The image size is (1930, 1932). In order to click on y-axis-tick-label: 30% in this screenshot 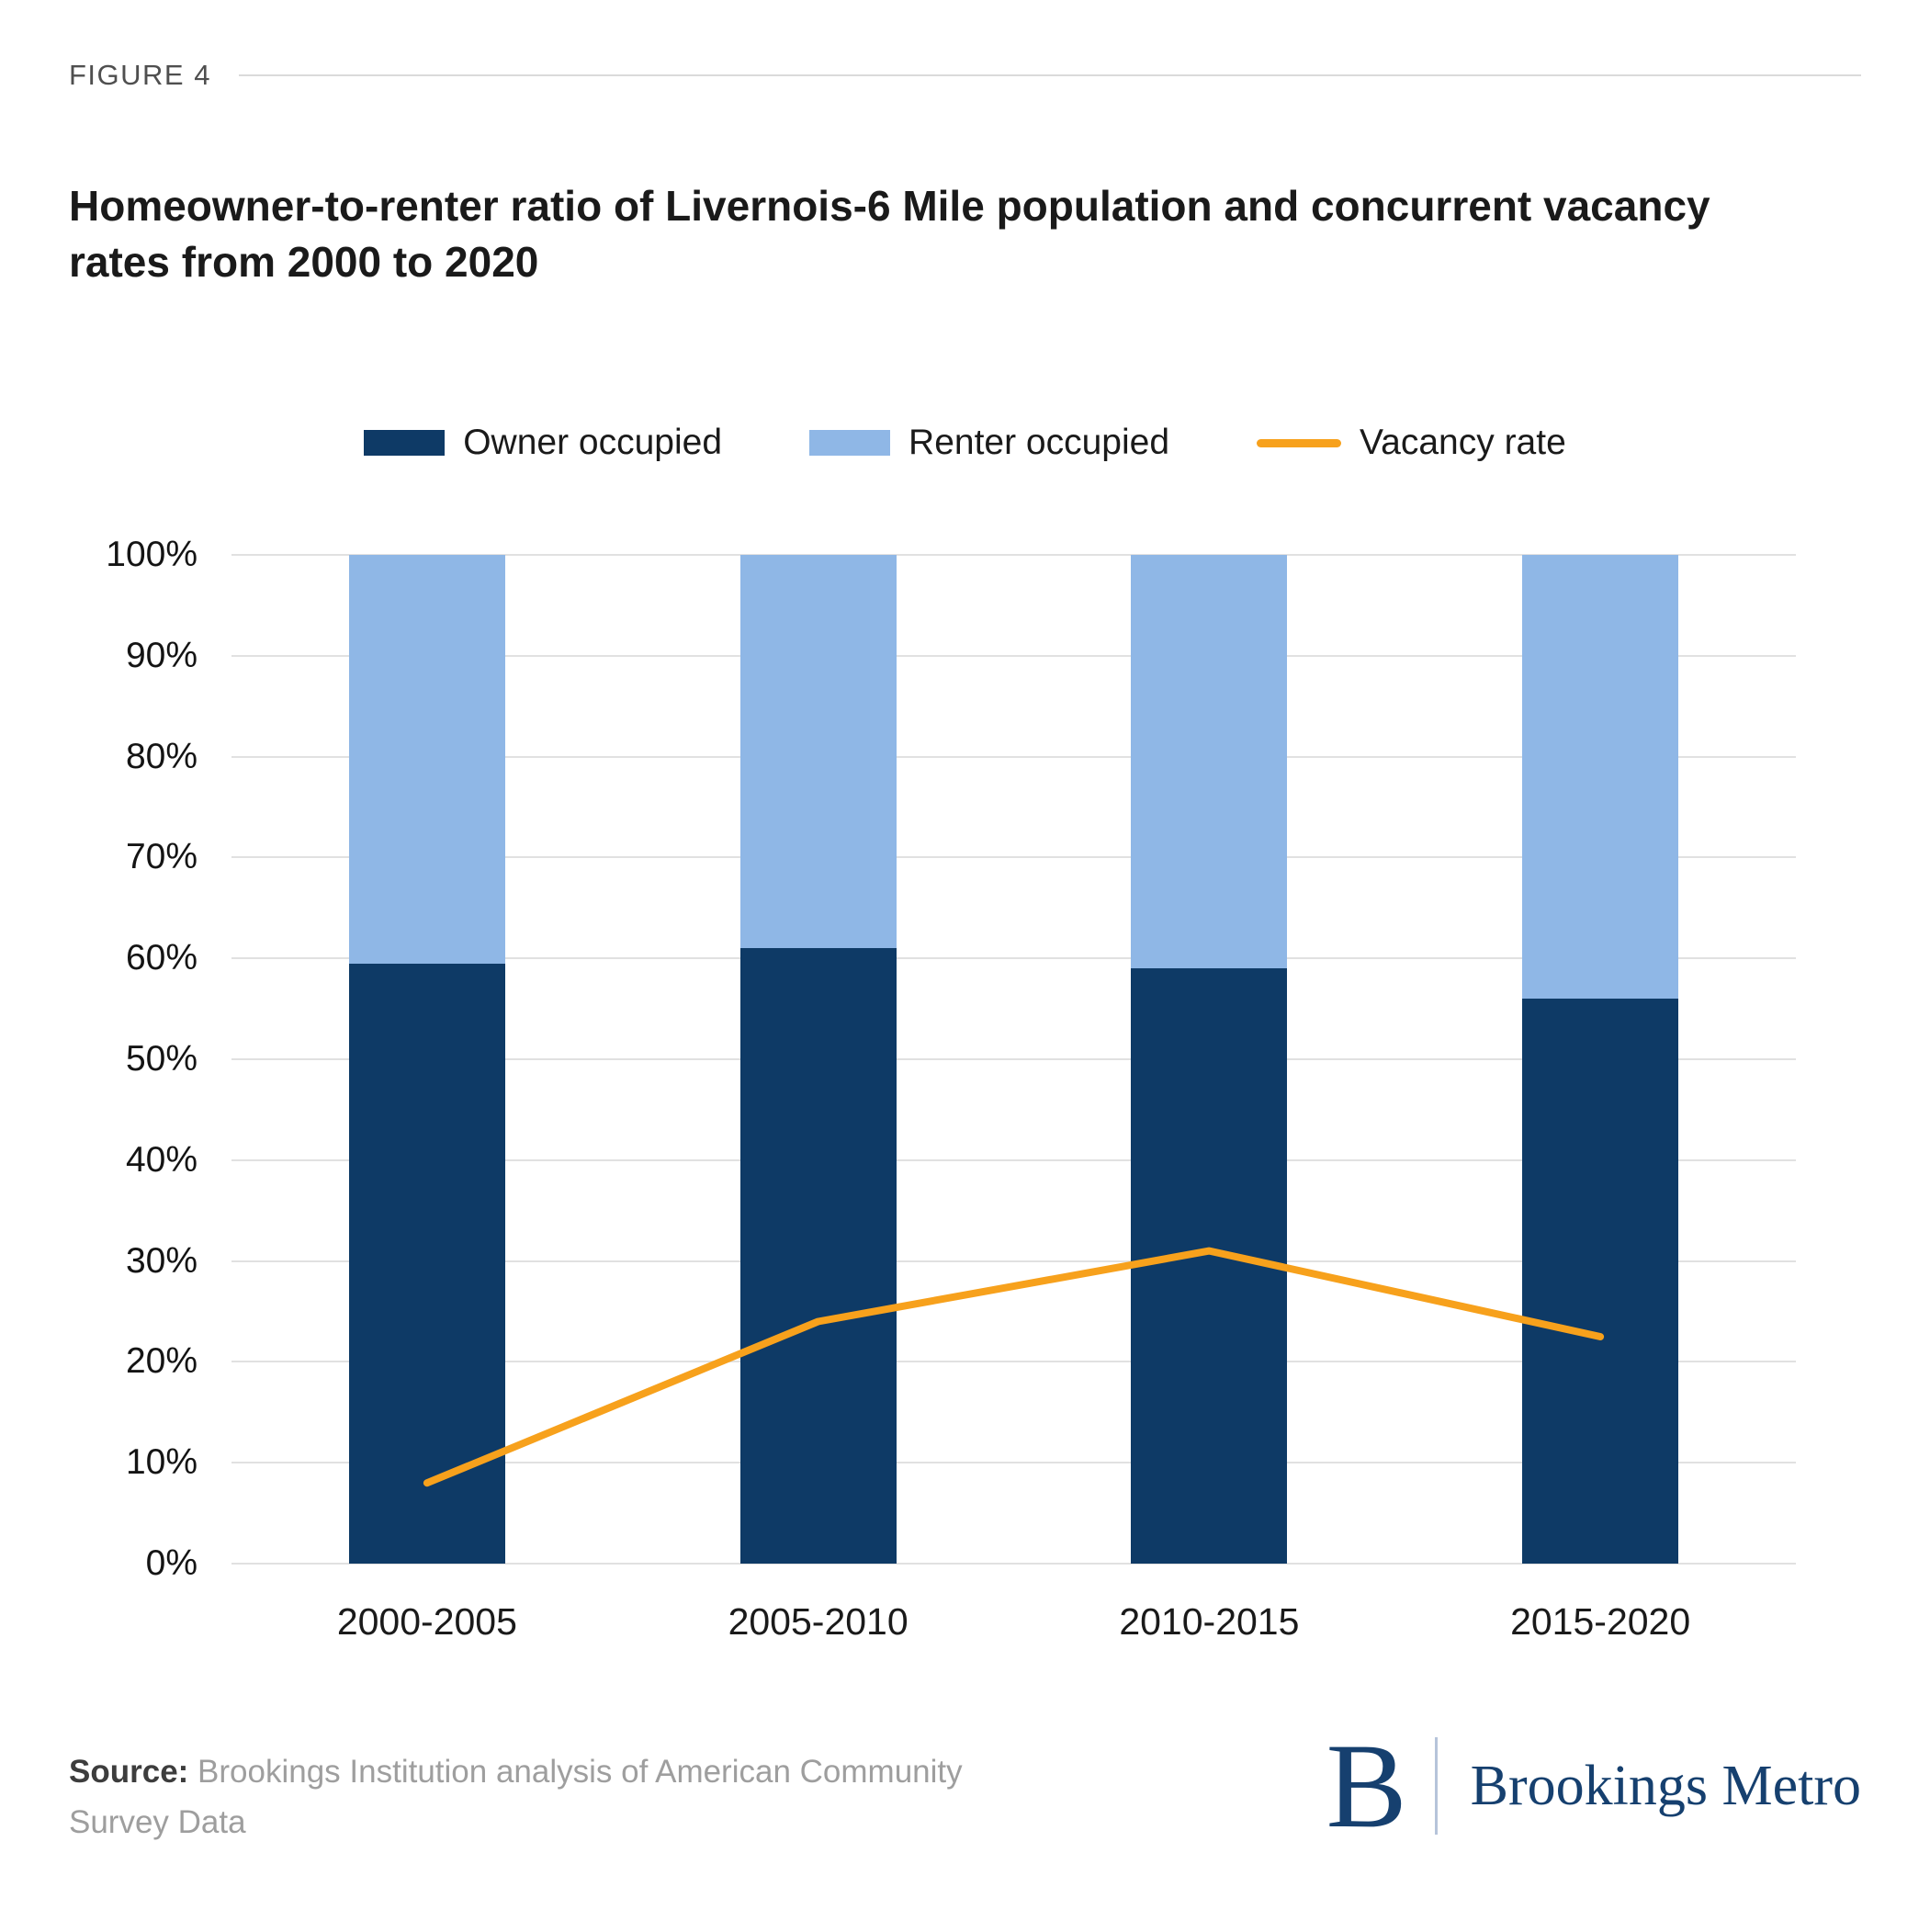, I will do `click(161, 1260)`.